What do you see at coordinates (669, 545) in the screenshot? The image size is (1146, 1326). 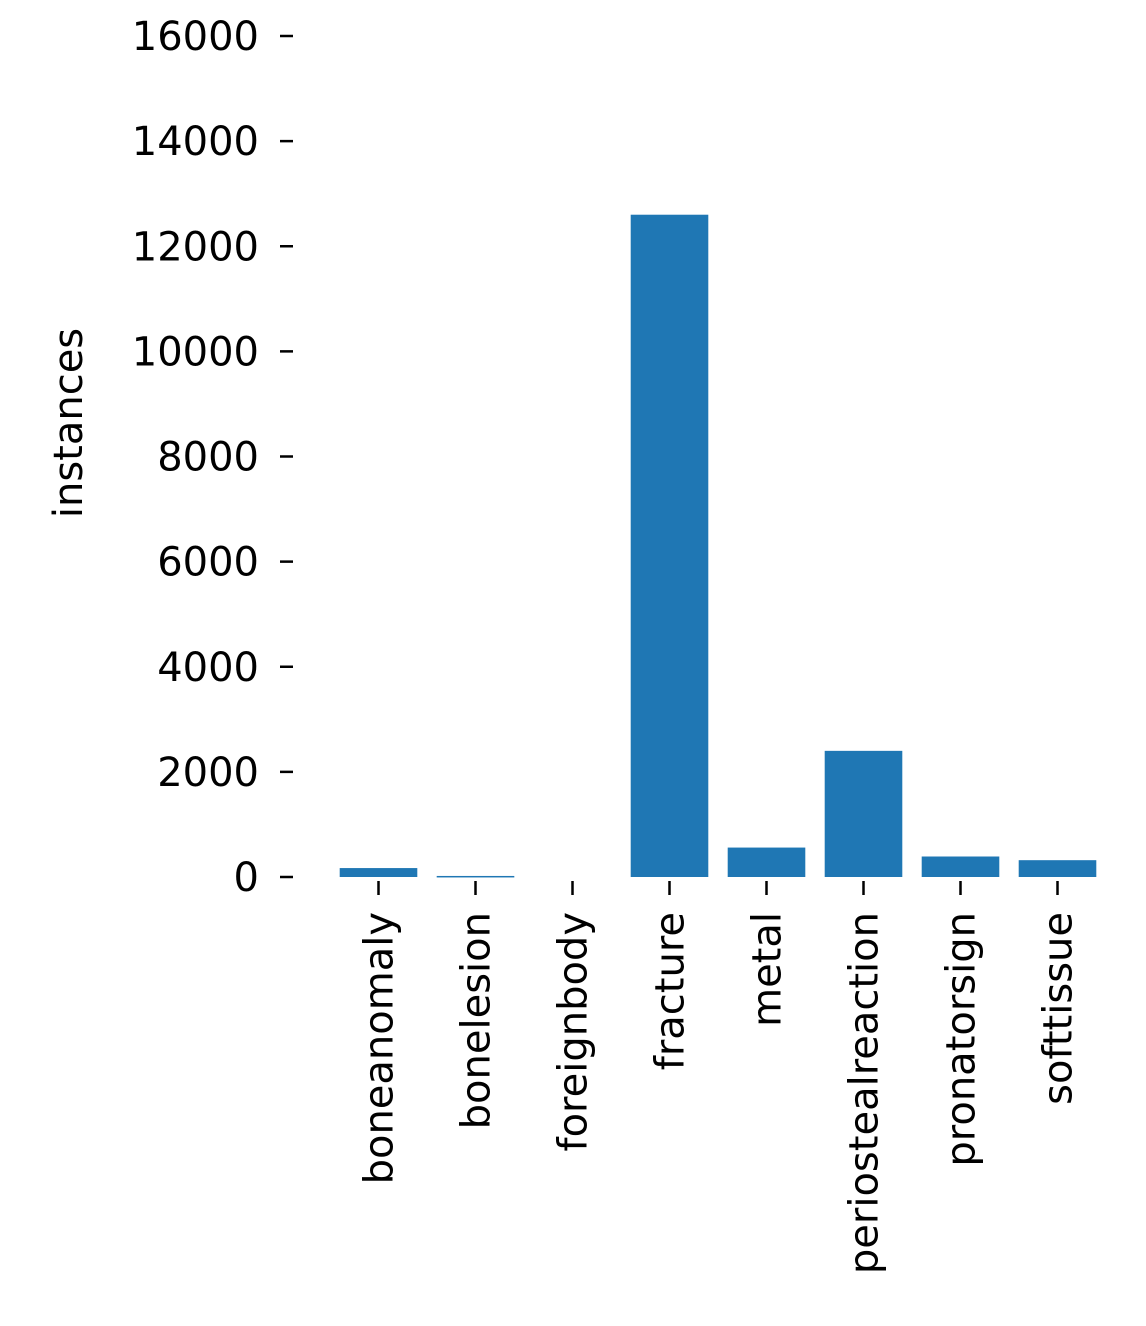 I see `bar-fracture` at bounding box center [669, 545].